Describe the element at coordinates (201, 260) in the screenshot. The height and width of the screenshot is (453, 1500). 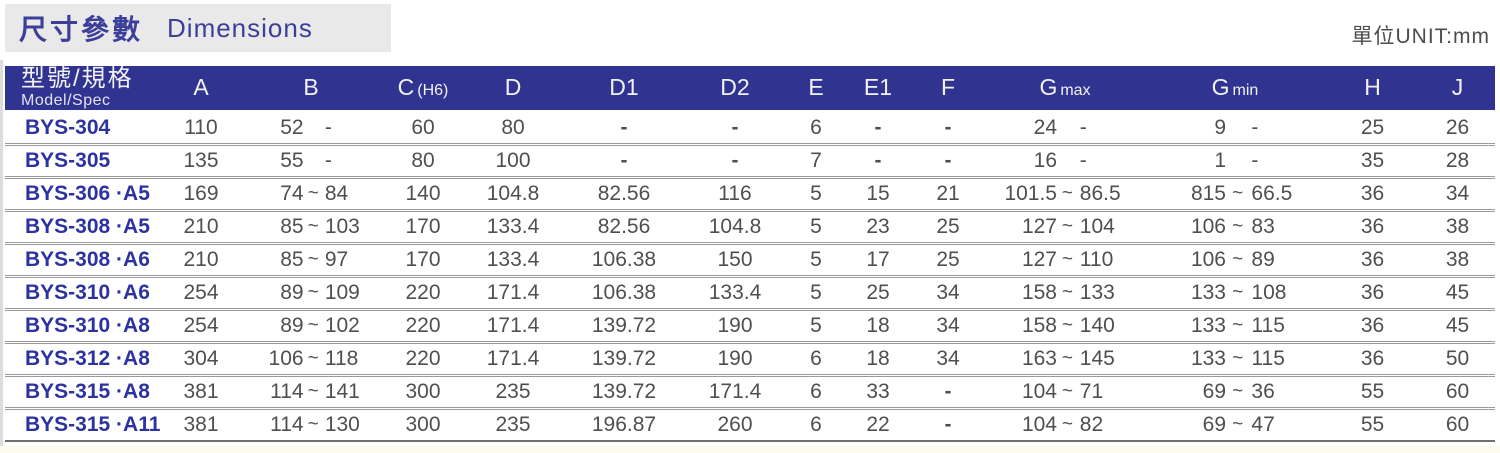
I see `cell-A: 210` at that location.